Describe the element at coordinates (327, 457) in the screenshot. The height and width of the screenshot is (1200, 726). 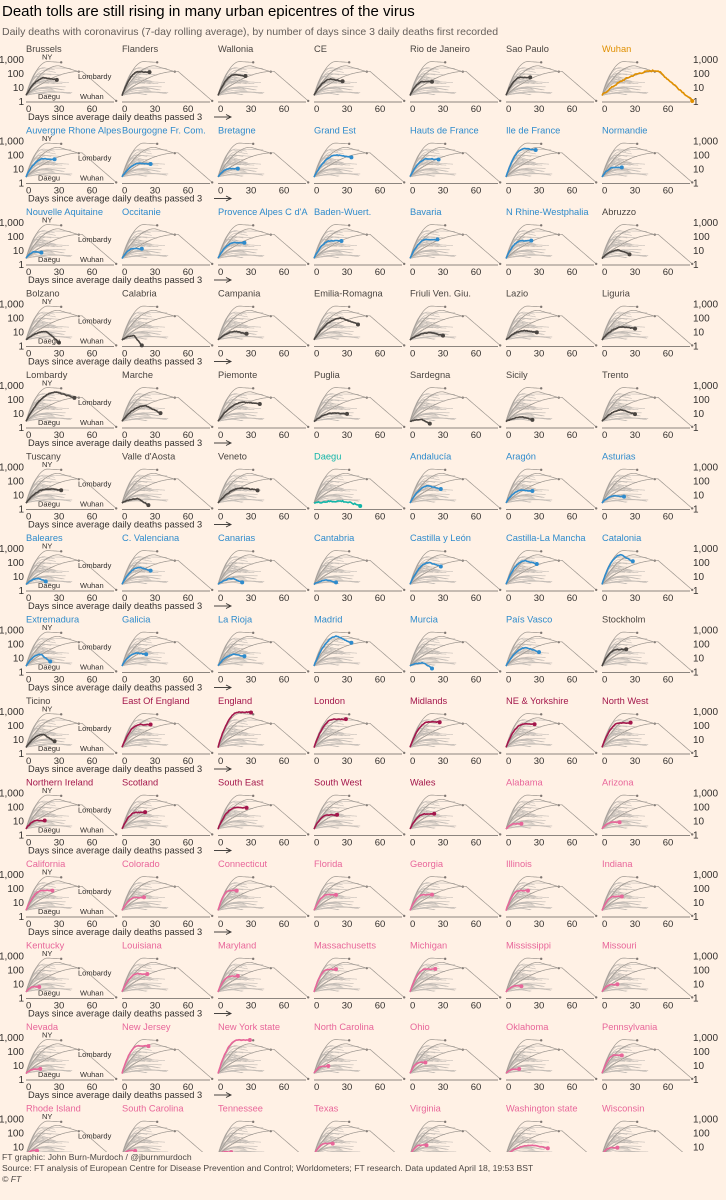
I see `panel-title: Daegu` at that location.